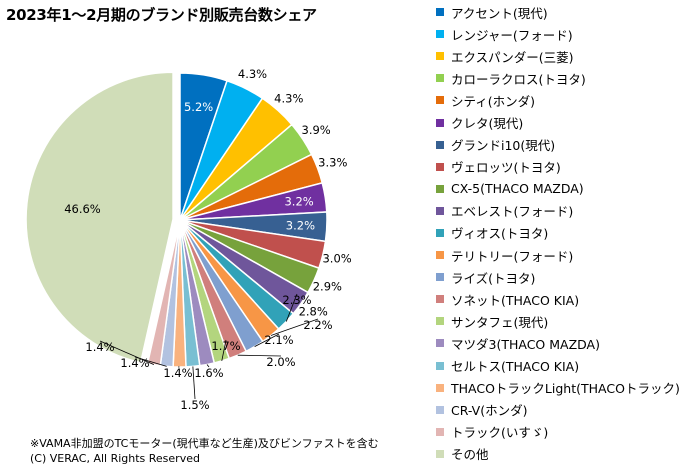  I want to click on legend-label: マツダ3(THACO MAZDA), so click(525, 344).